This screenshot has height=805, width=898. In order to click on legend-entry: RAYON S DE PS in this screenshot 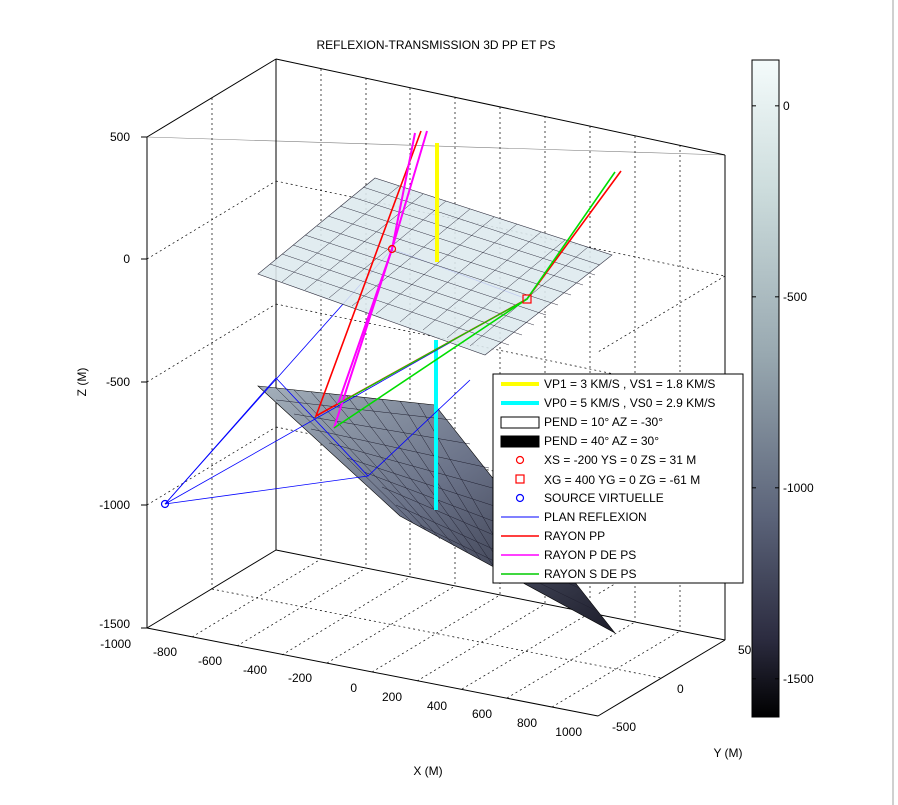, I will do `click(568, 574)`.